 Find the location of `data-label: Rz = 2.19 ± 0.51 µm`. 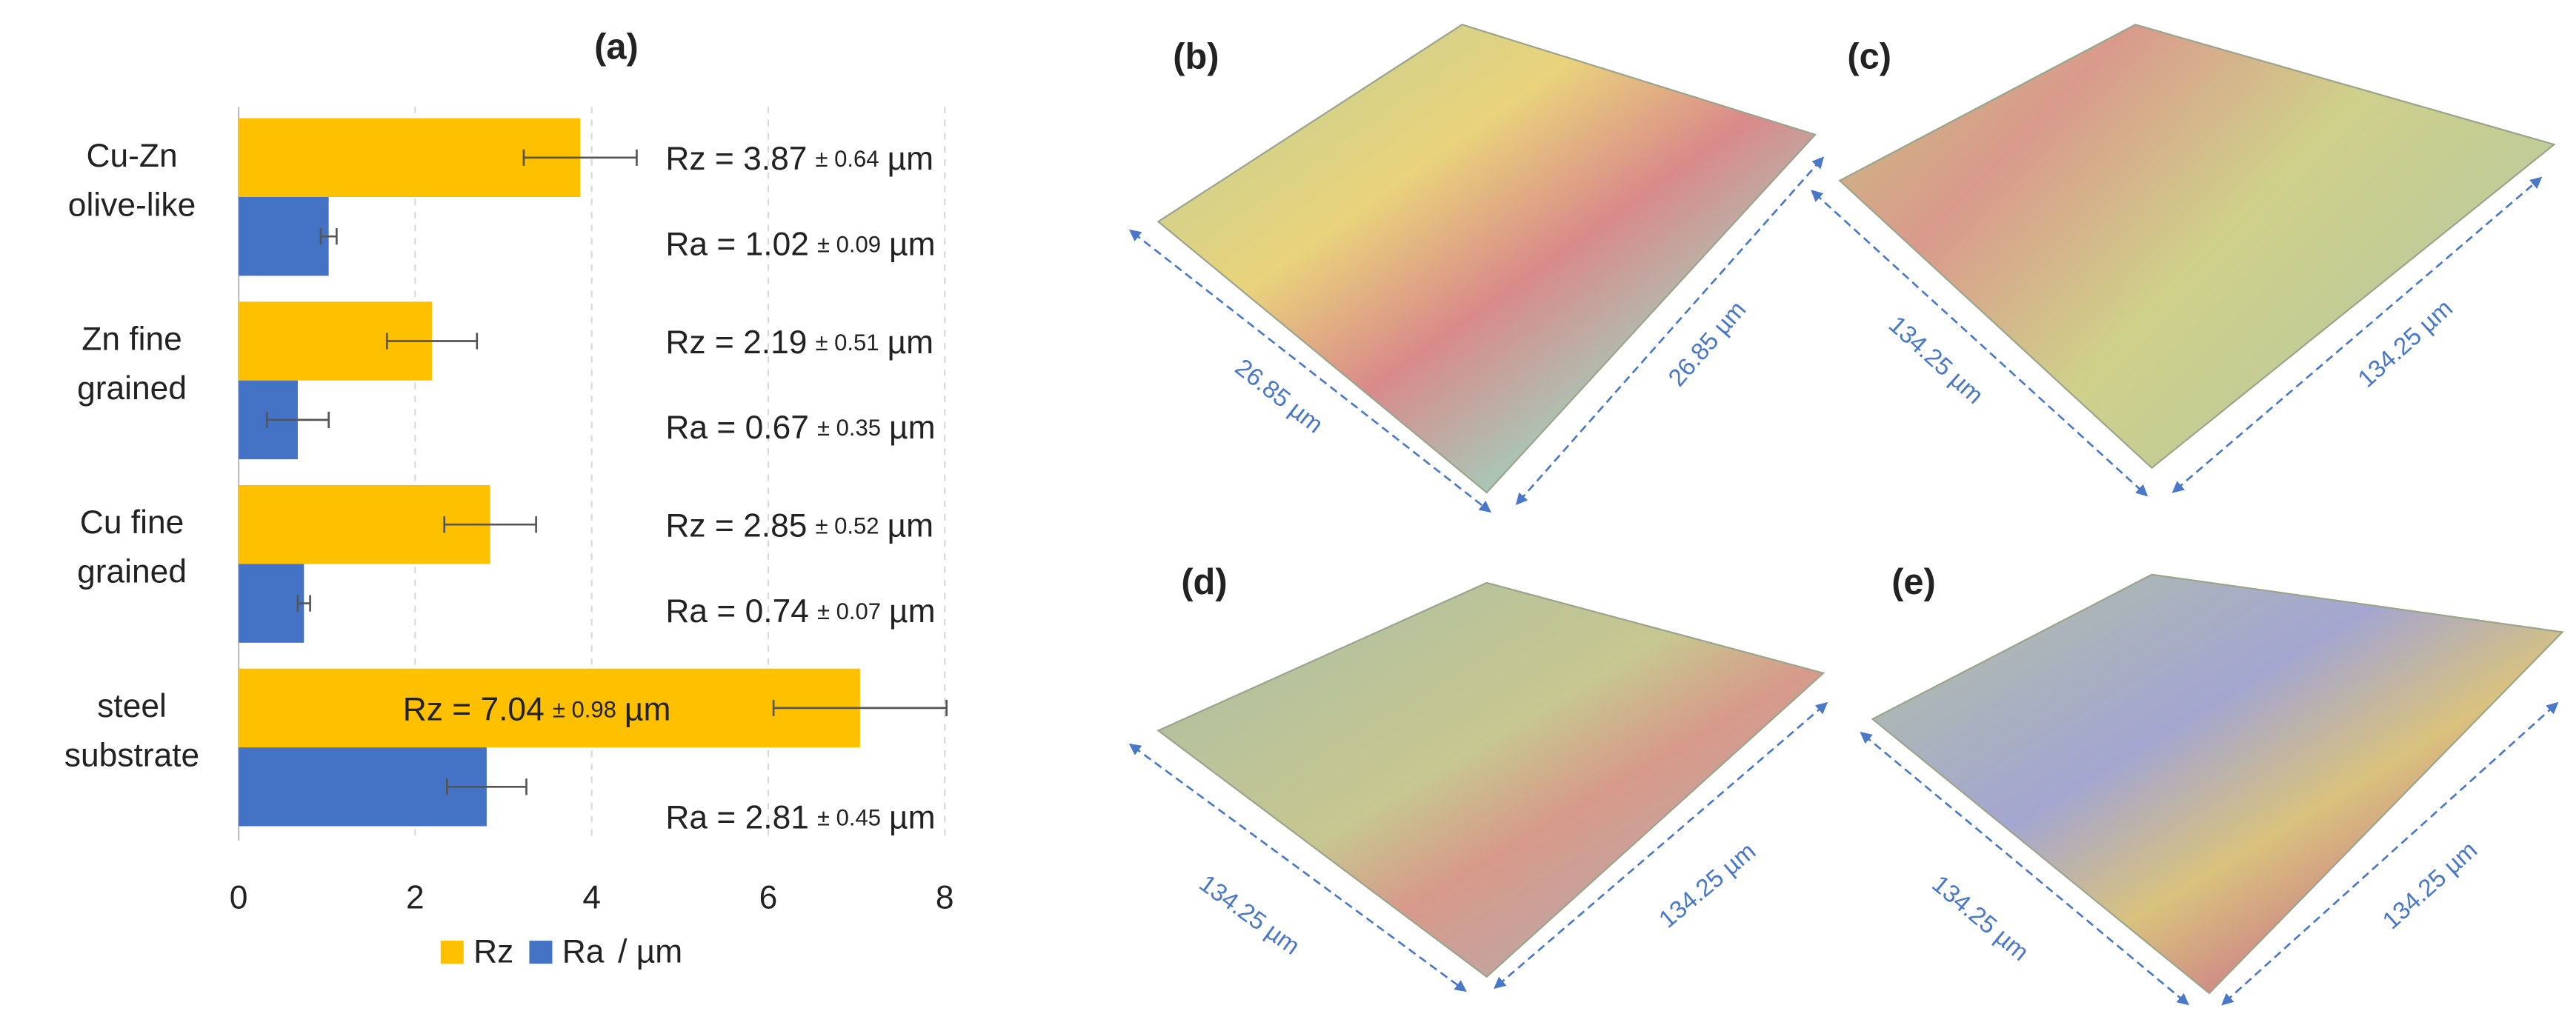

data-label: Rz = 2.19 ± 0.51 µm is located at coordinates (799, 342).